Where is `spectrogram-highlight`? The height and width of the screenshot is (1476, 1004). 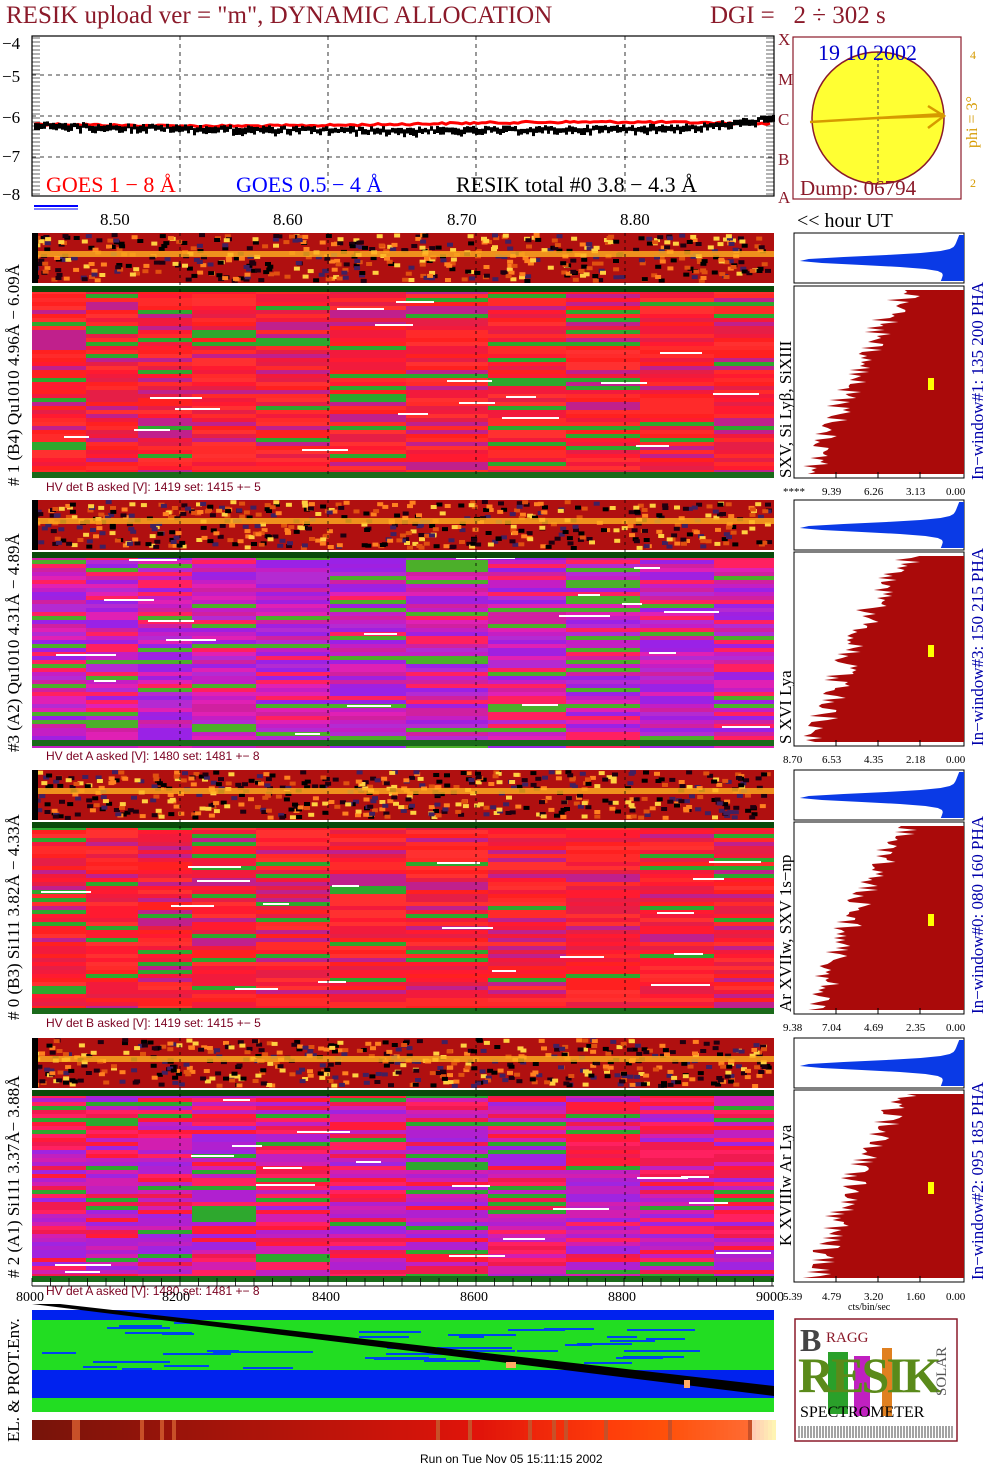 spectrogram-highlight is located at coordinates (323, 1132).